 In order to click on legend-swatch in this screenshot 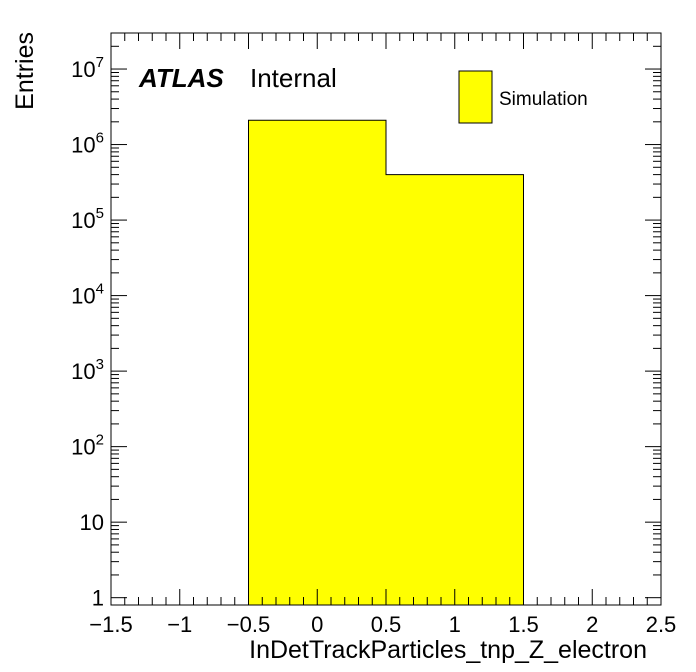, I will do `click(475, 97)`.